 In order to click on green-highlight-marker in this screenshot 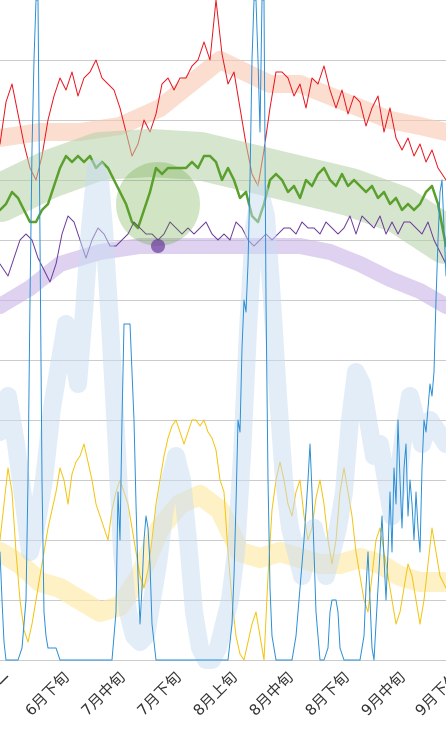, I will do `click(158, 204)`.